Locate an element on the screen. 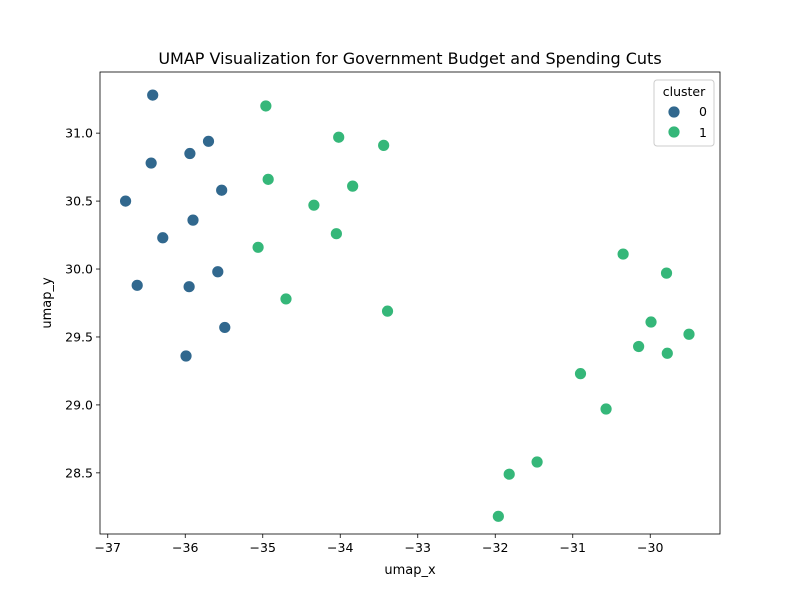 The height and width of the screenshot is (600, 800). x-tick-label: −34 is located at coordinates (340, 547).